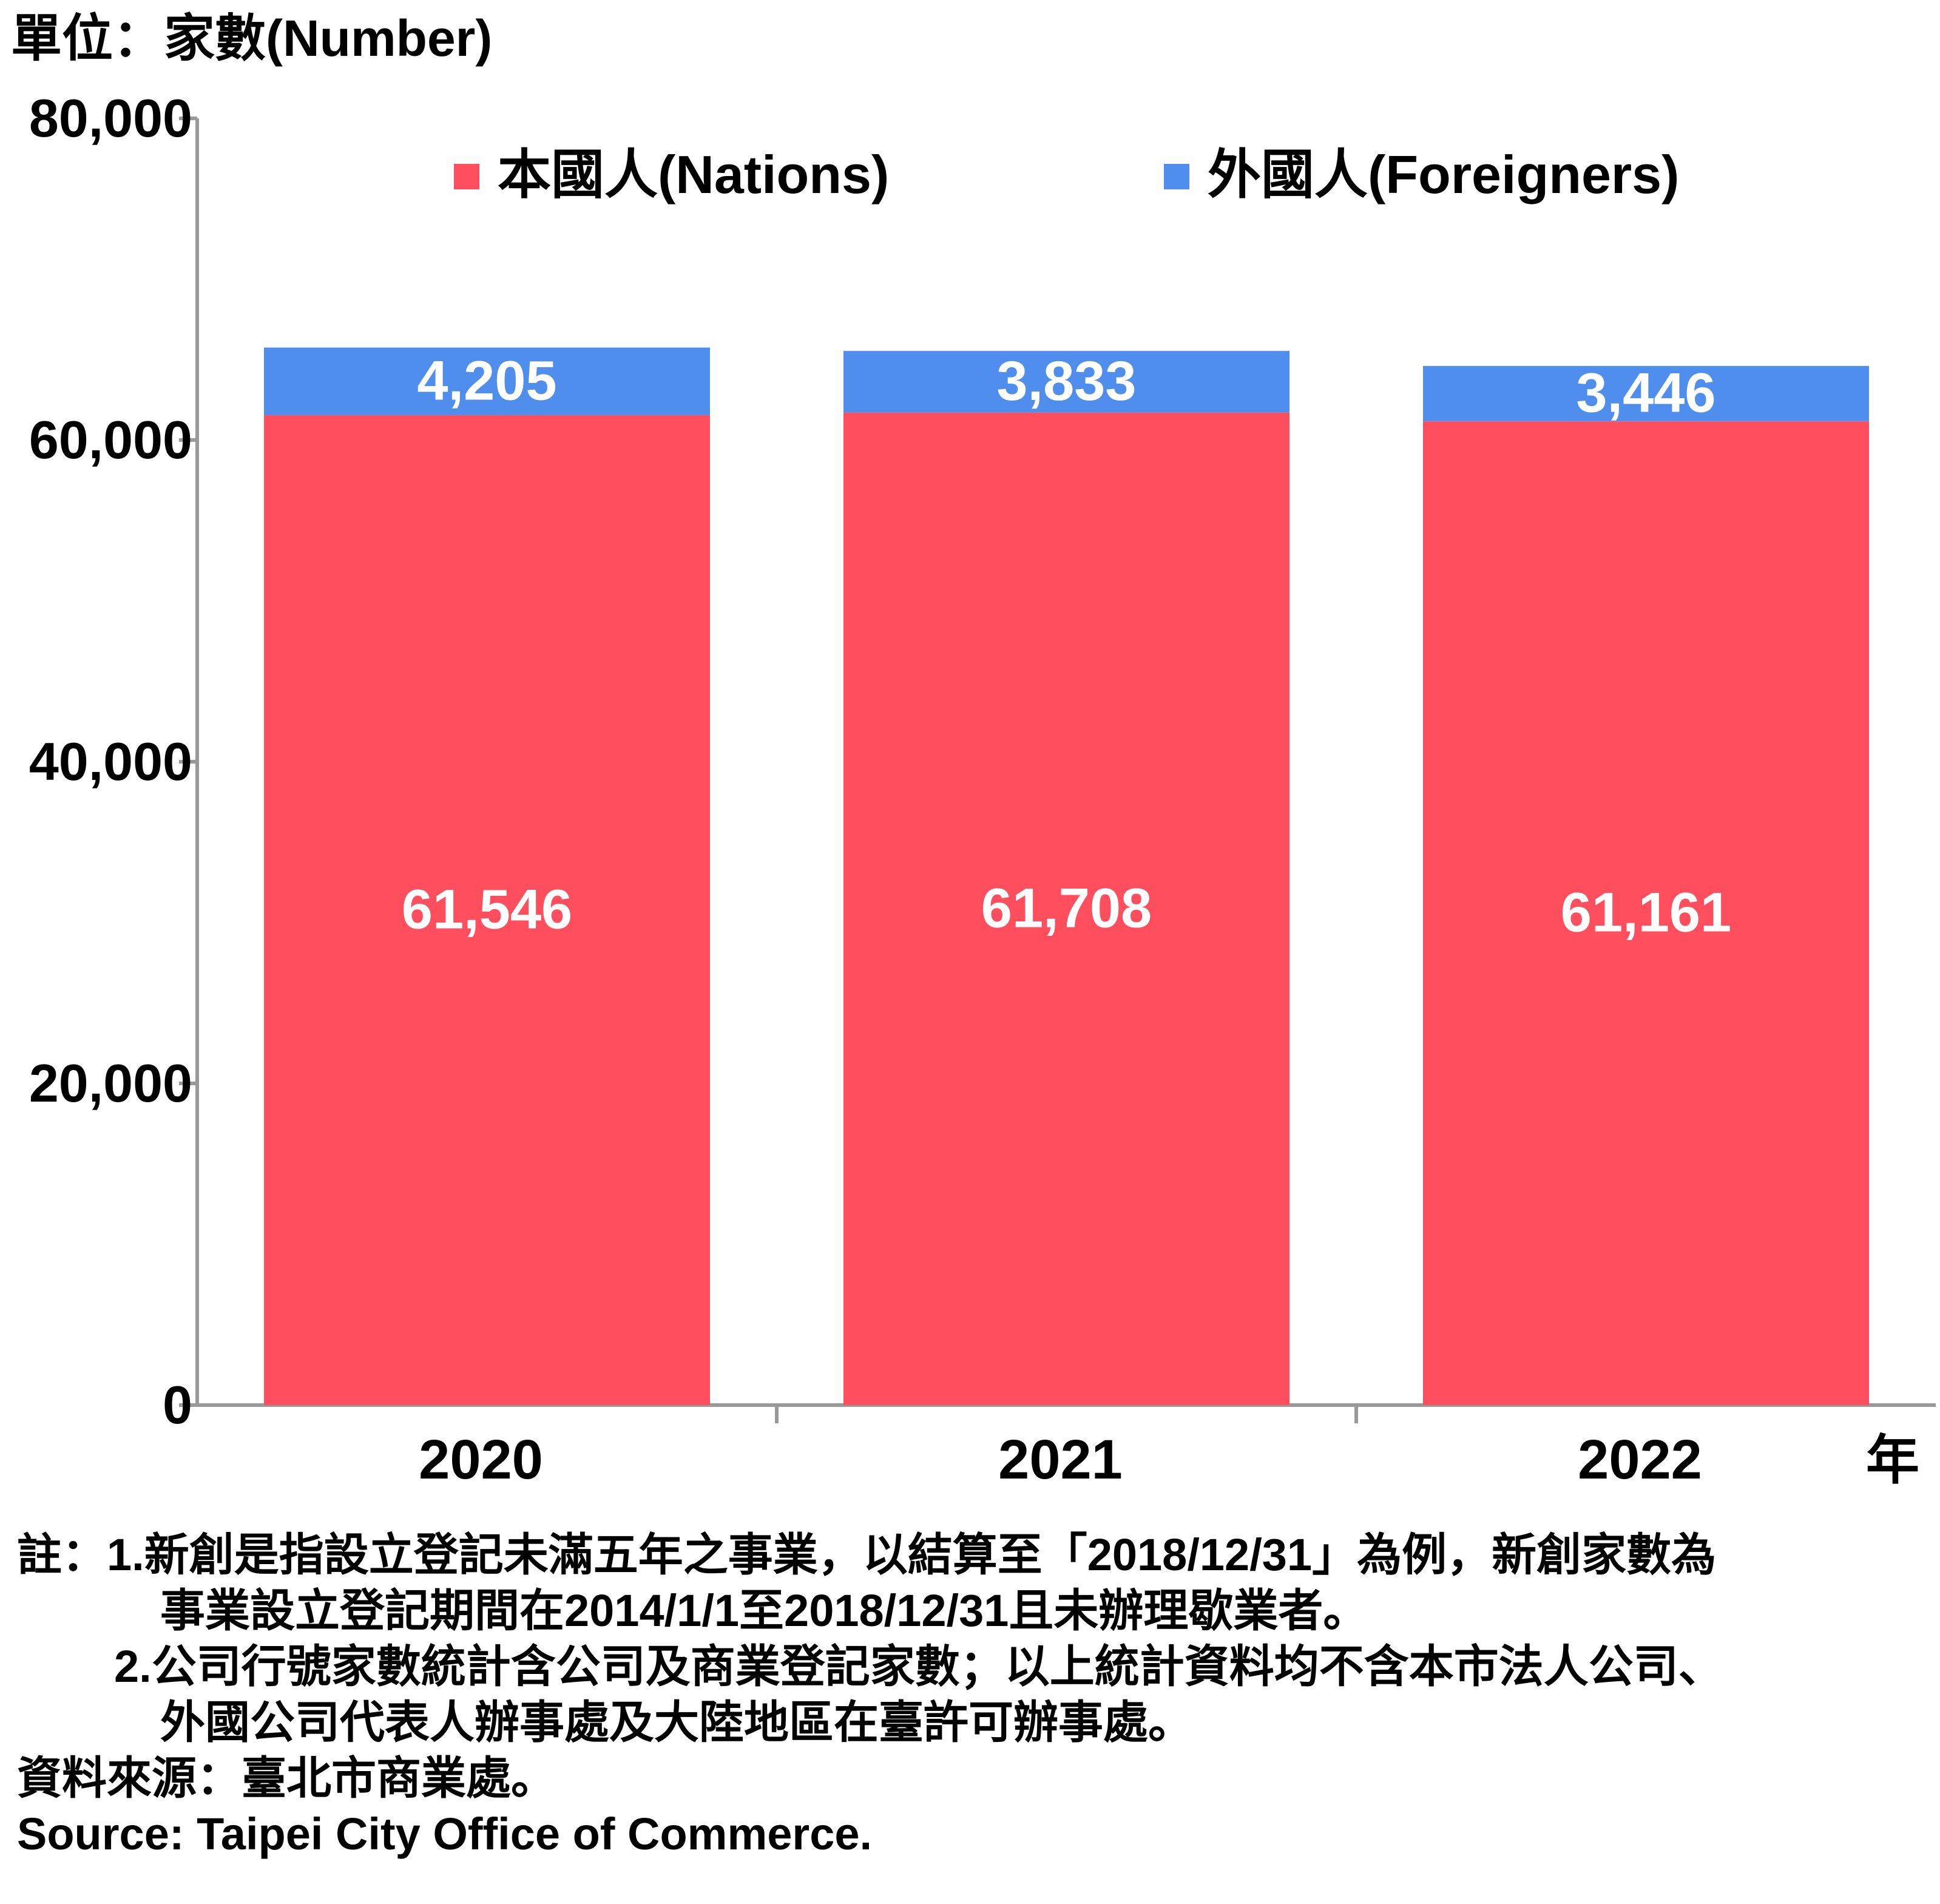 The height and width of the screenshot is (1904, 1940). Describe the element at coordinates (676, 1722) in the screenshot. I see `note-2-cont: 外國公司代表人辦事處及大陸地區在臺許可辦事處。` at that location.